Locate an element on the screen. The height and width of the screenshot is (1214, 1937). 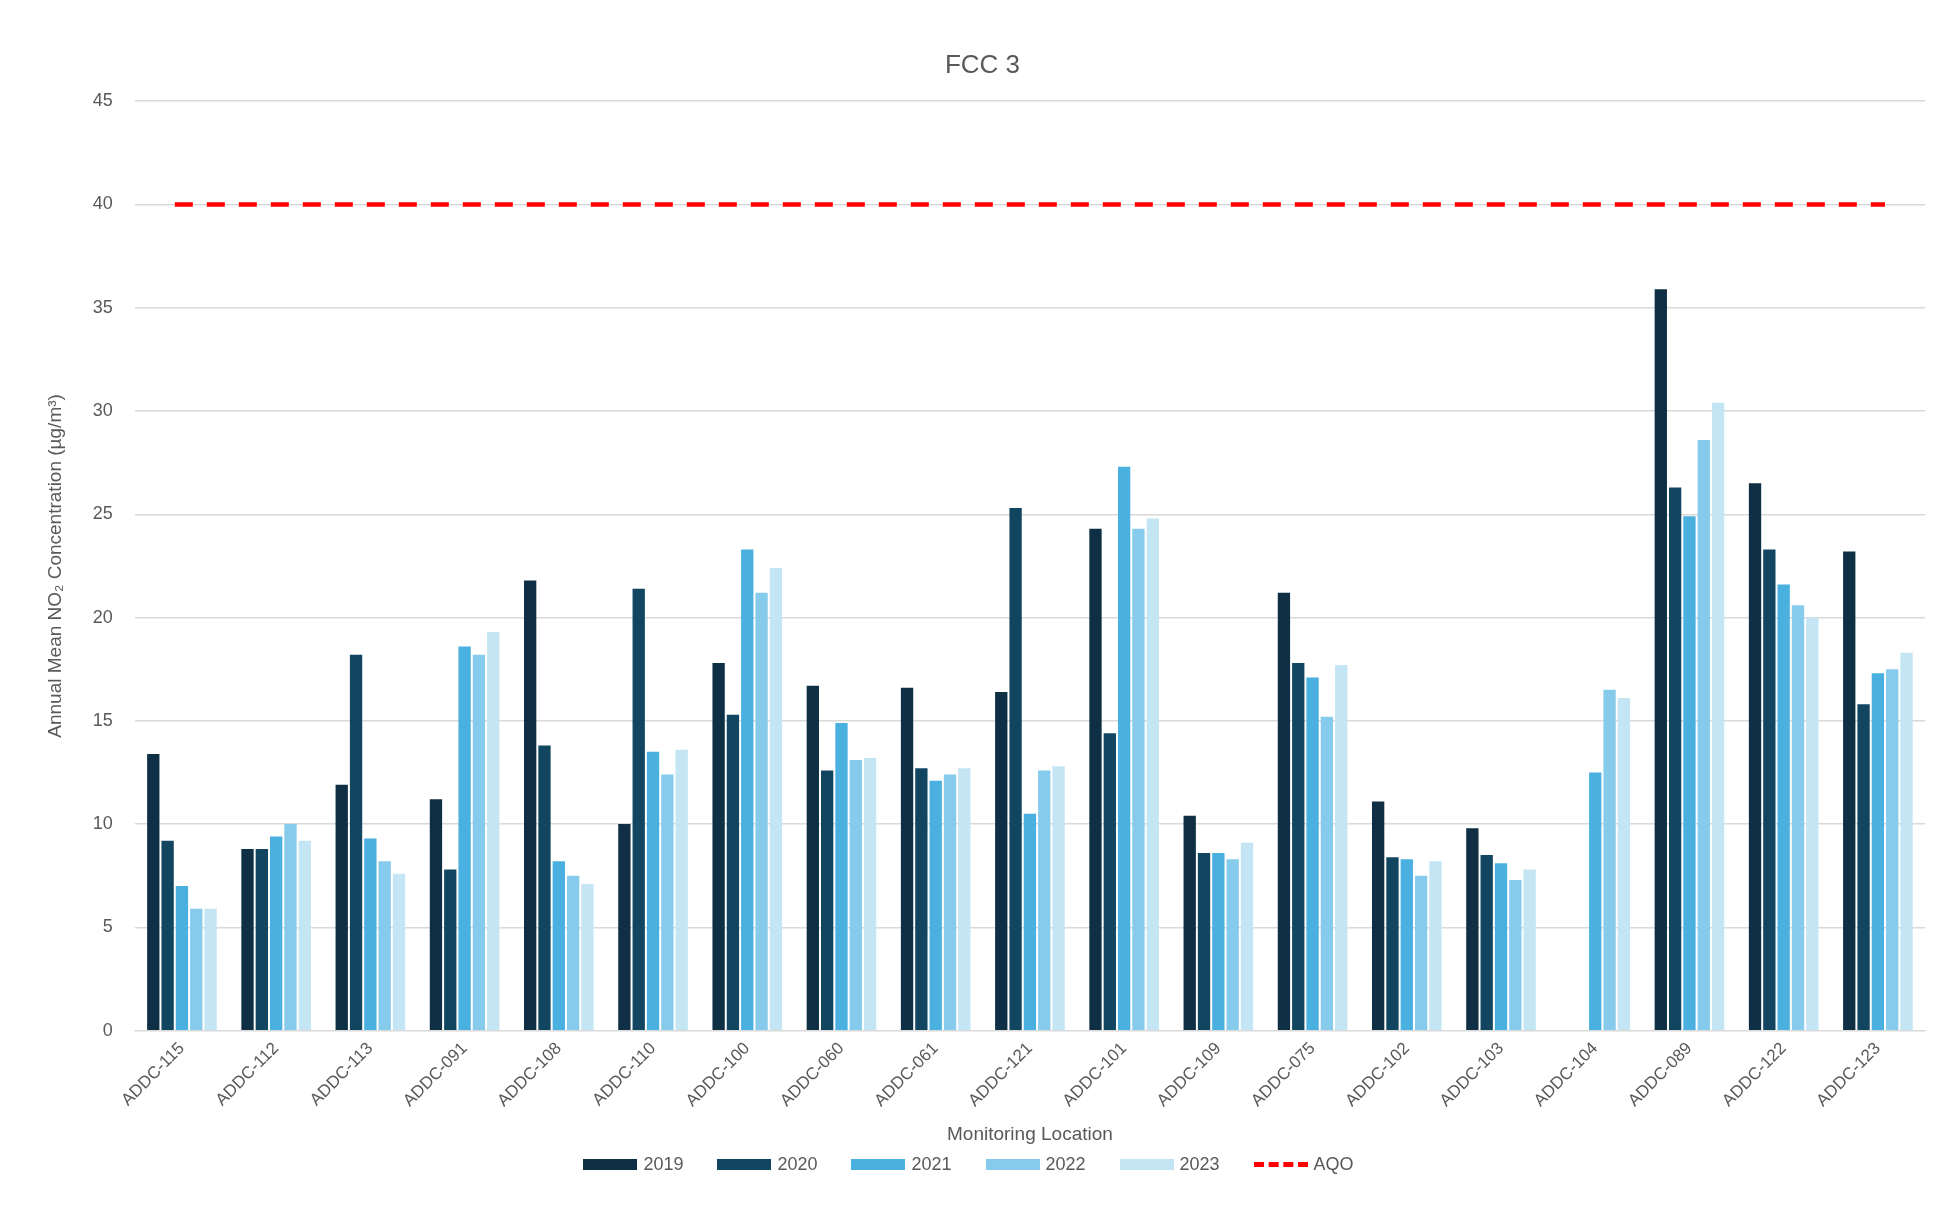
legend-label: 2023 is located at coordinates (1199, 1164).